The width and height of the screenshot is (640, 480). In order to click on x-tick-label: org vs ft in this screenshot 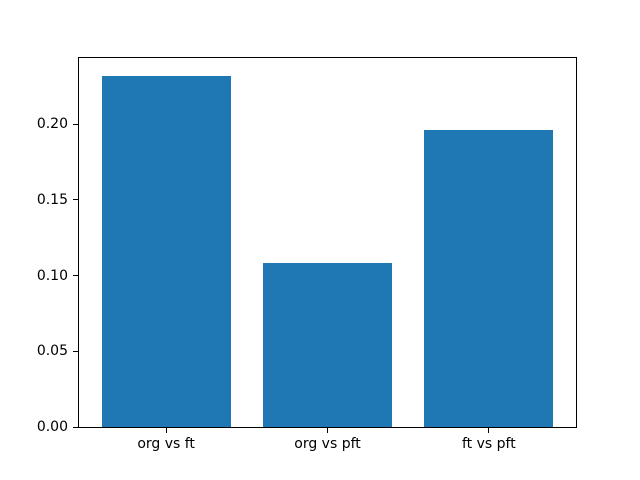, I will do `click(166, 444)`.